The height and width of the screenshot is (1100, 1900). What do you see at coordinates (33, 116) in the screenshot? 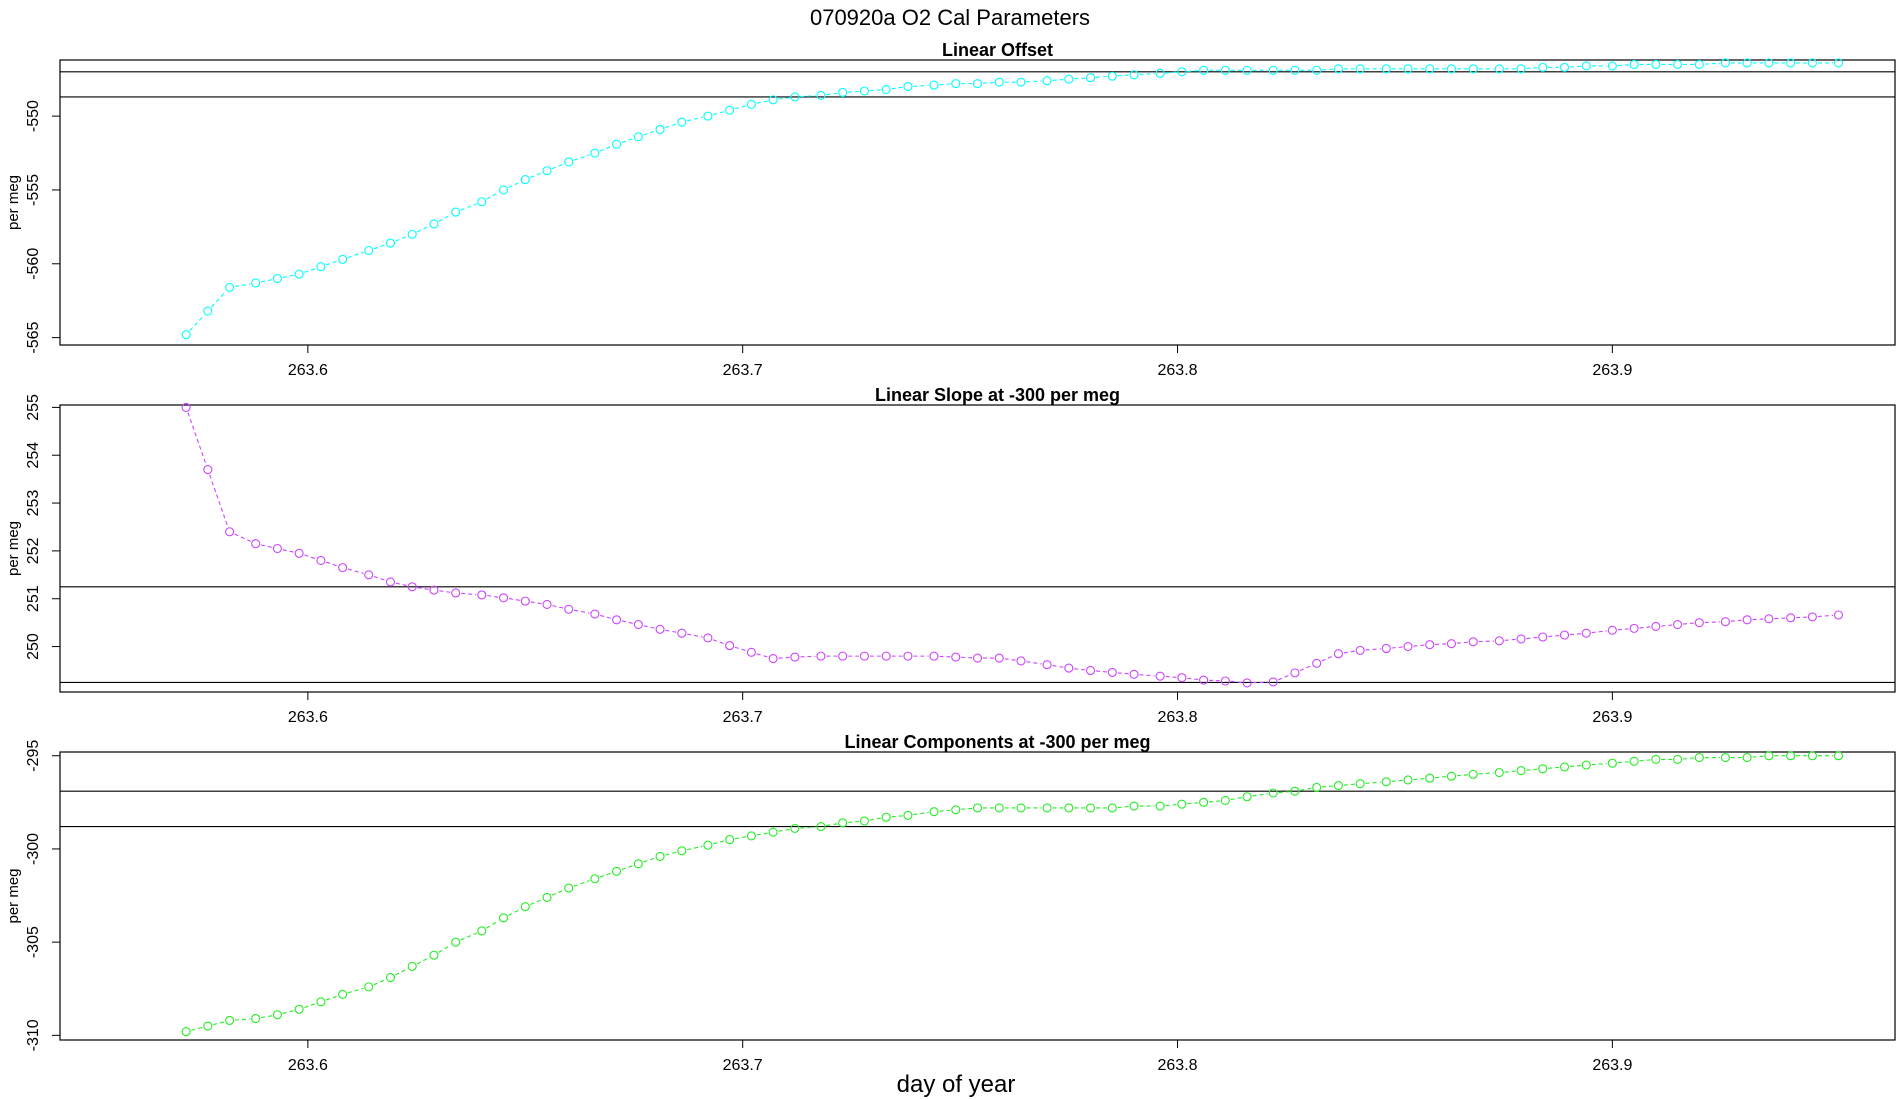
I see `y-tick-label: -550` at bounding box center [33, 116].